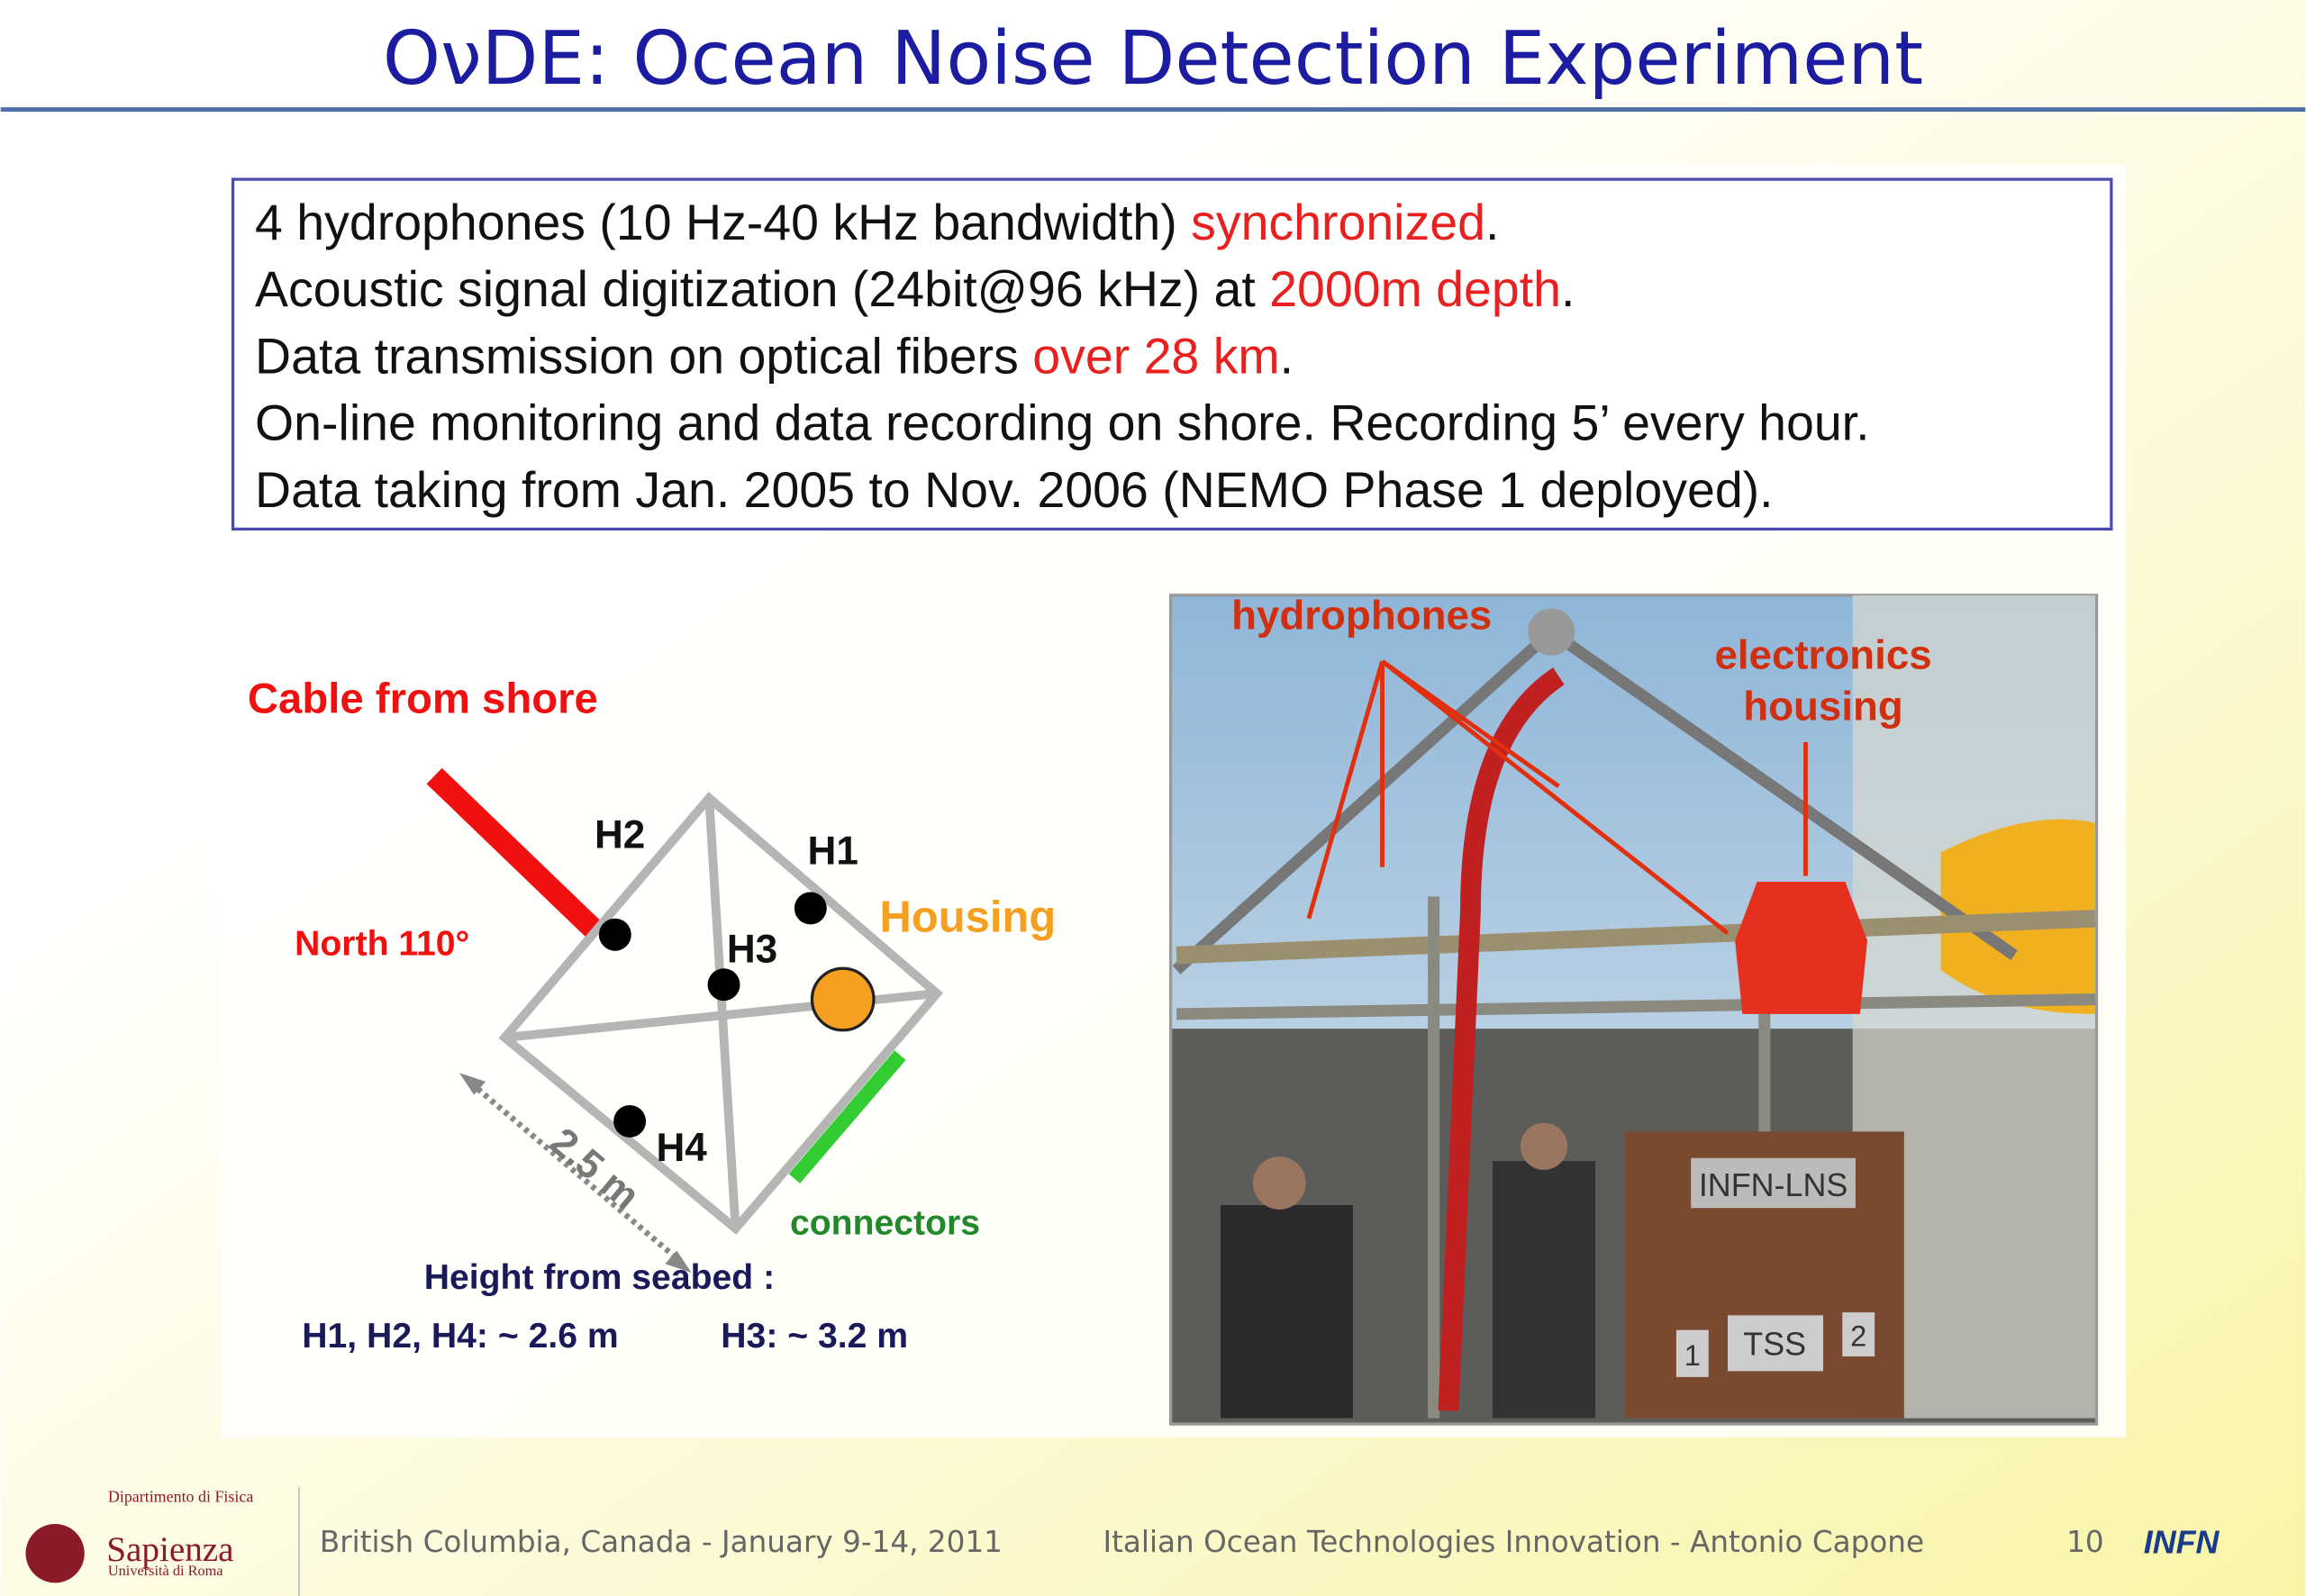 The height and width of the screenshot is (1596, 2306). Describe the element at coordinates (833, 851) in the screenshot. I see `h1-label: H1` at that location.